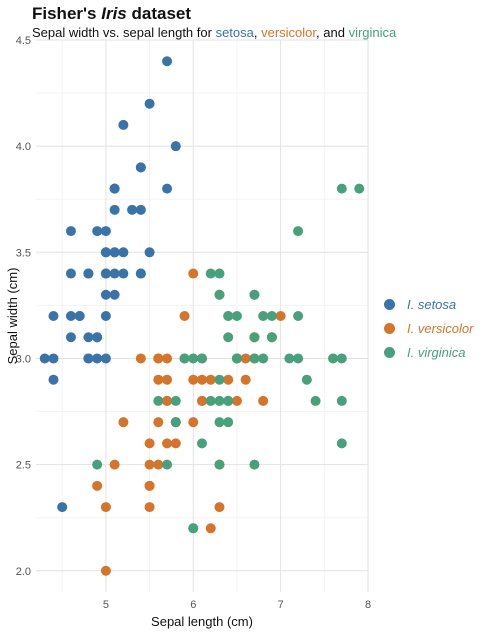 This screenshot has width=497, height=640. I want to click on chart-title: Fisher's Iris dataset, so click(111, 14).